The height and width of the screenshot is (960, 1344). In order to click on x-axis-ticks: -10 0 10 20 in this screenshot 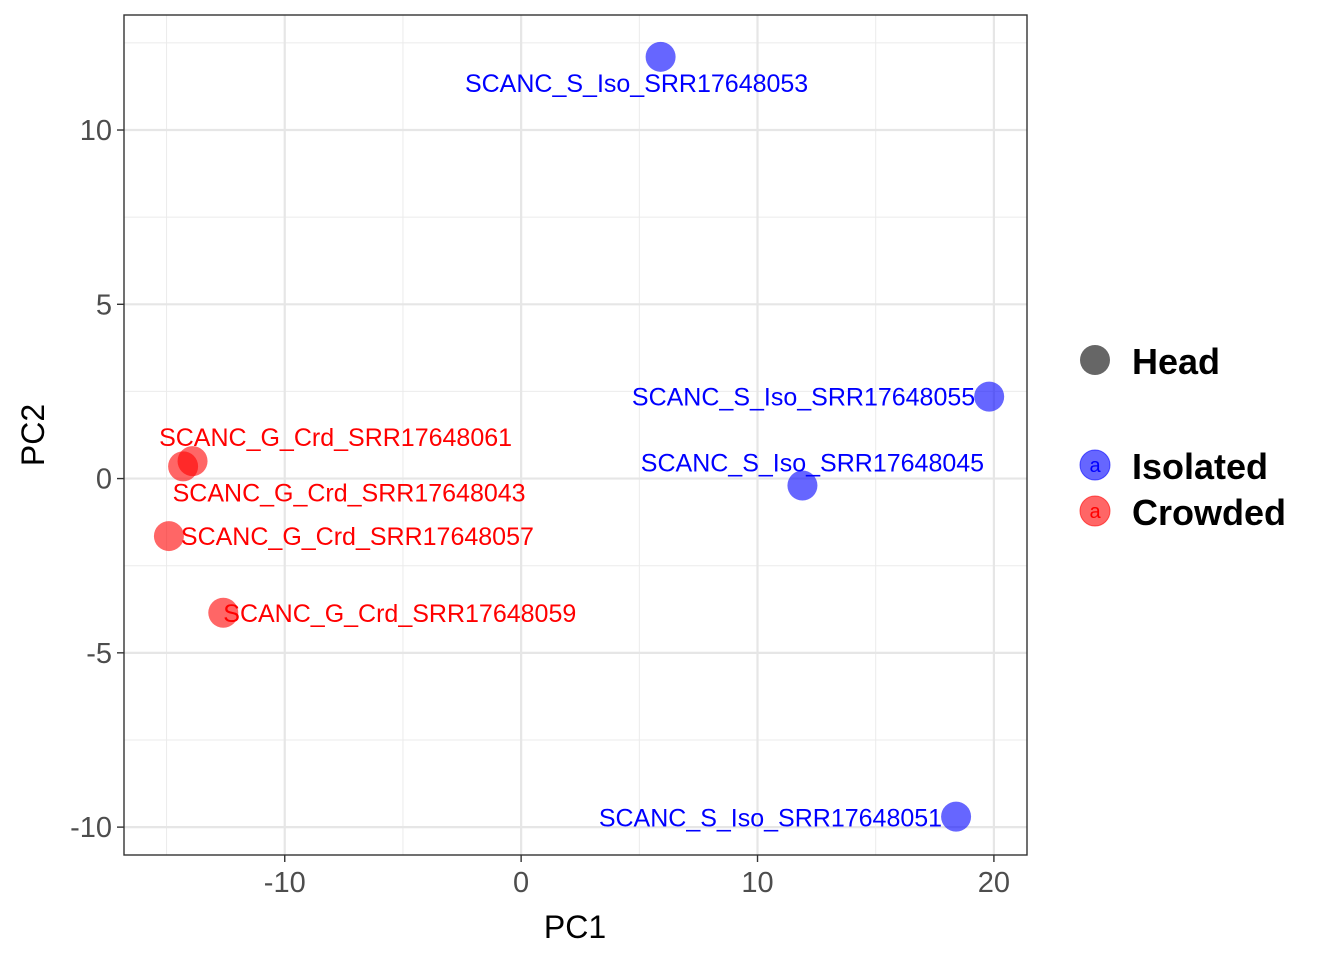, I will do `click(637, 877)`.